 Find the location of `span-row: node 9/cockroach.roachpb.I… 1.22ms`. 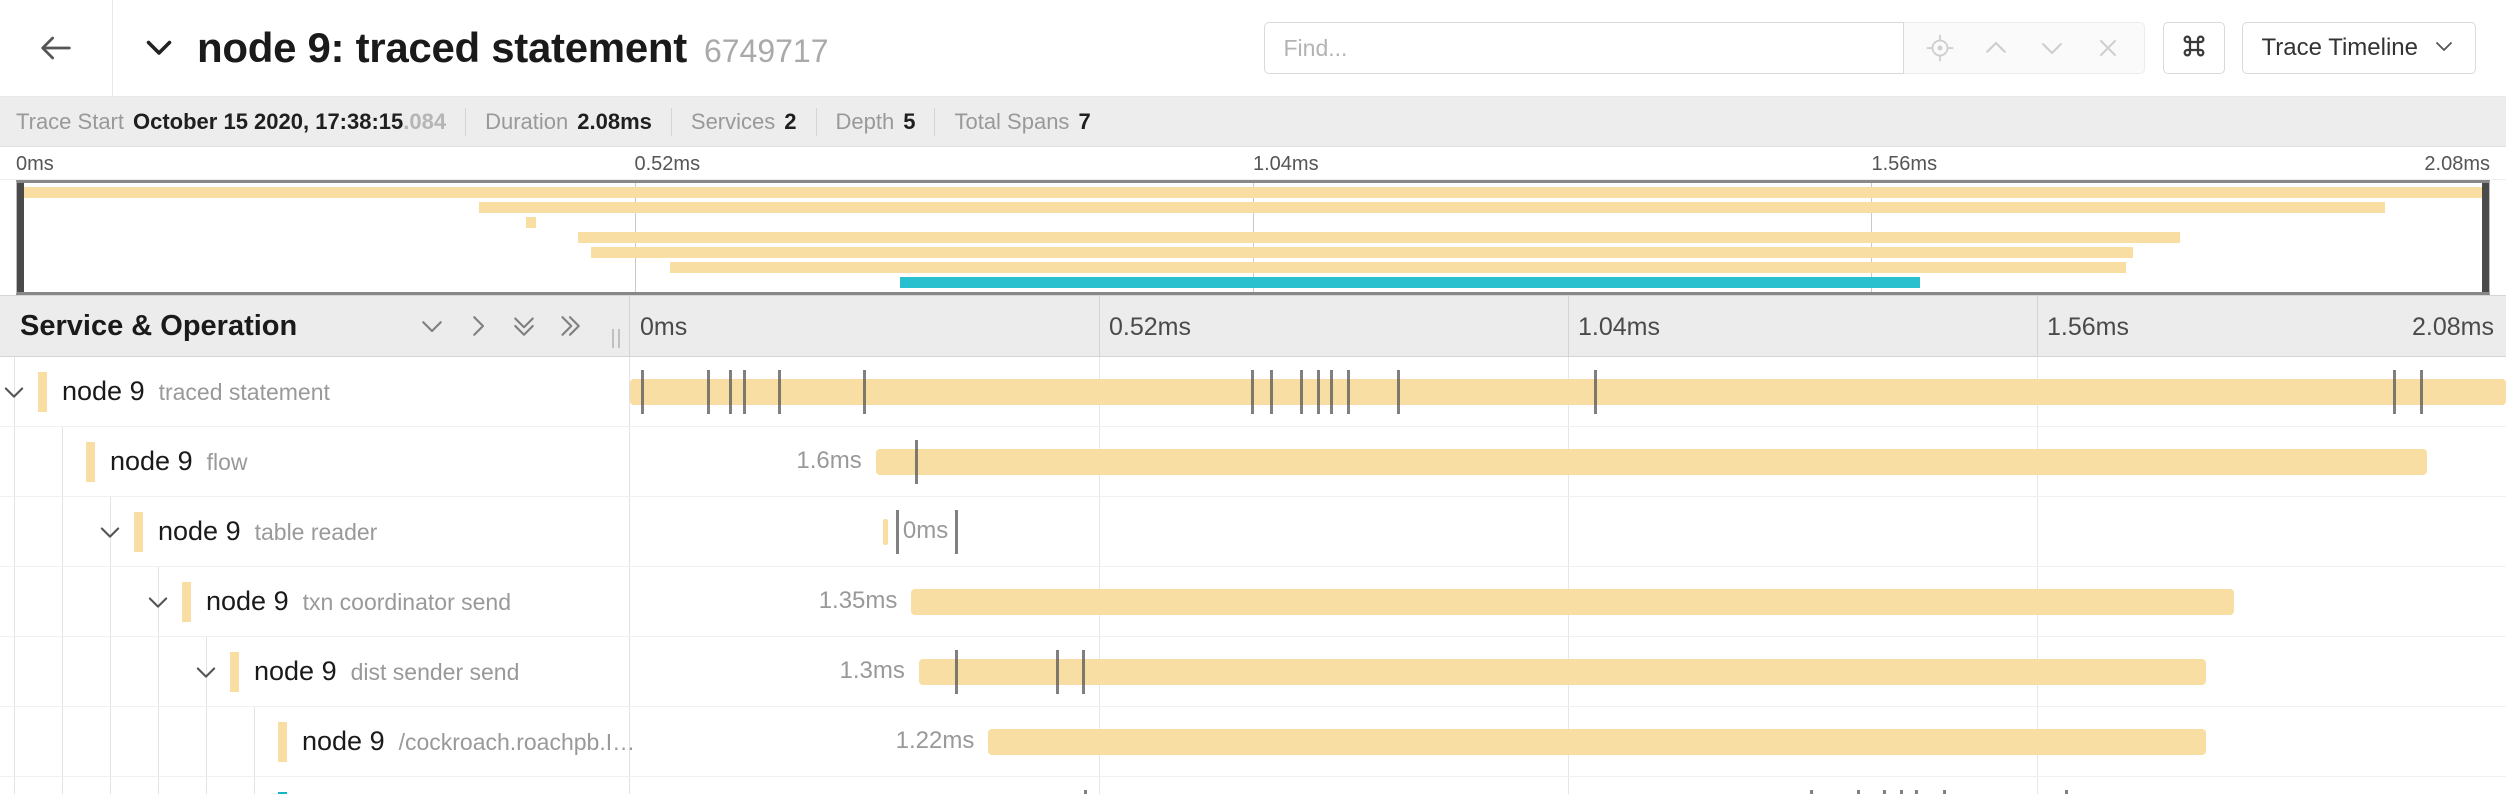

span-row: node 9/cockroach.roachpb.I… 1.22ms is located at coordinates (1253, 742).